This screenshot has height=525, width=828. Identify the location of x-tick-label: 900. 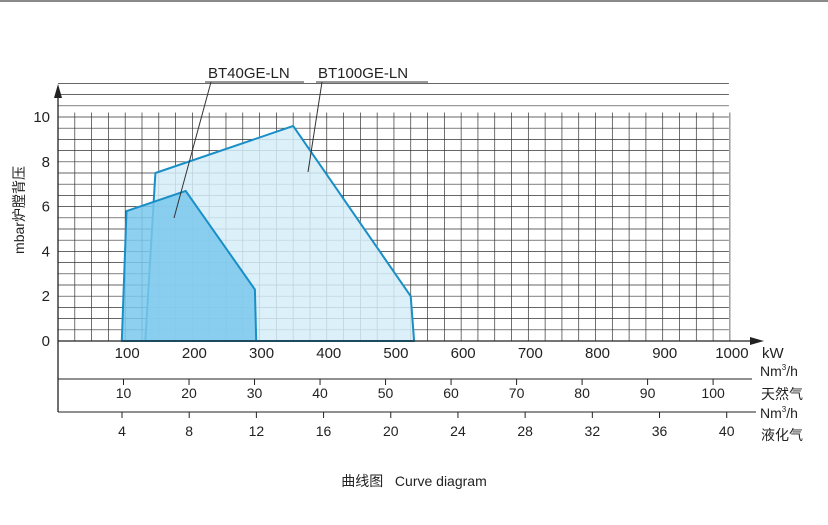
(664, 353).